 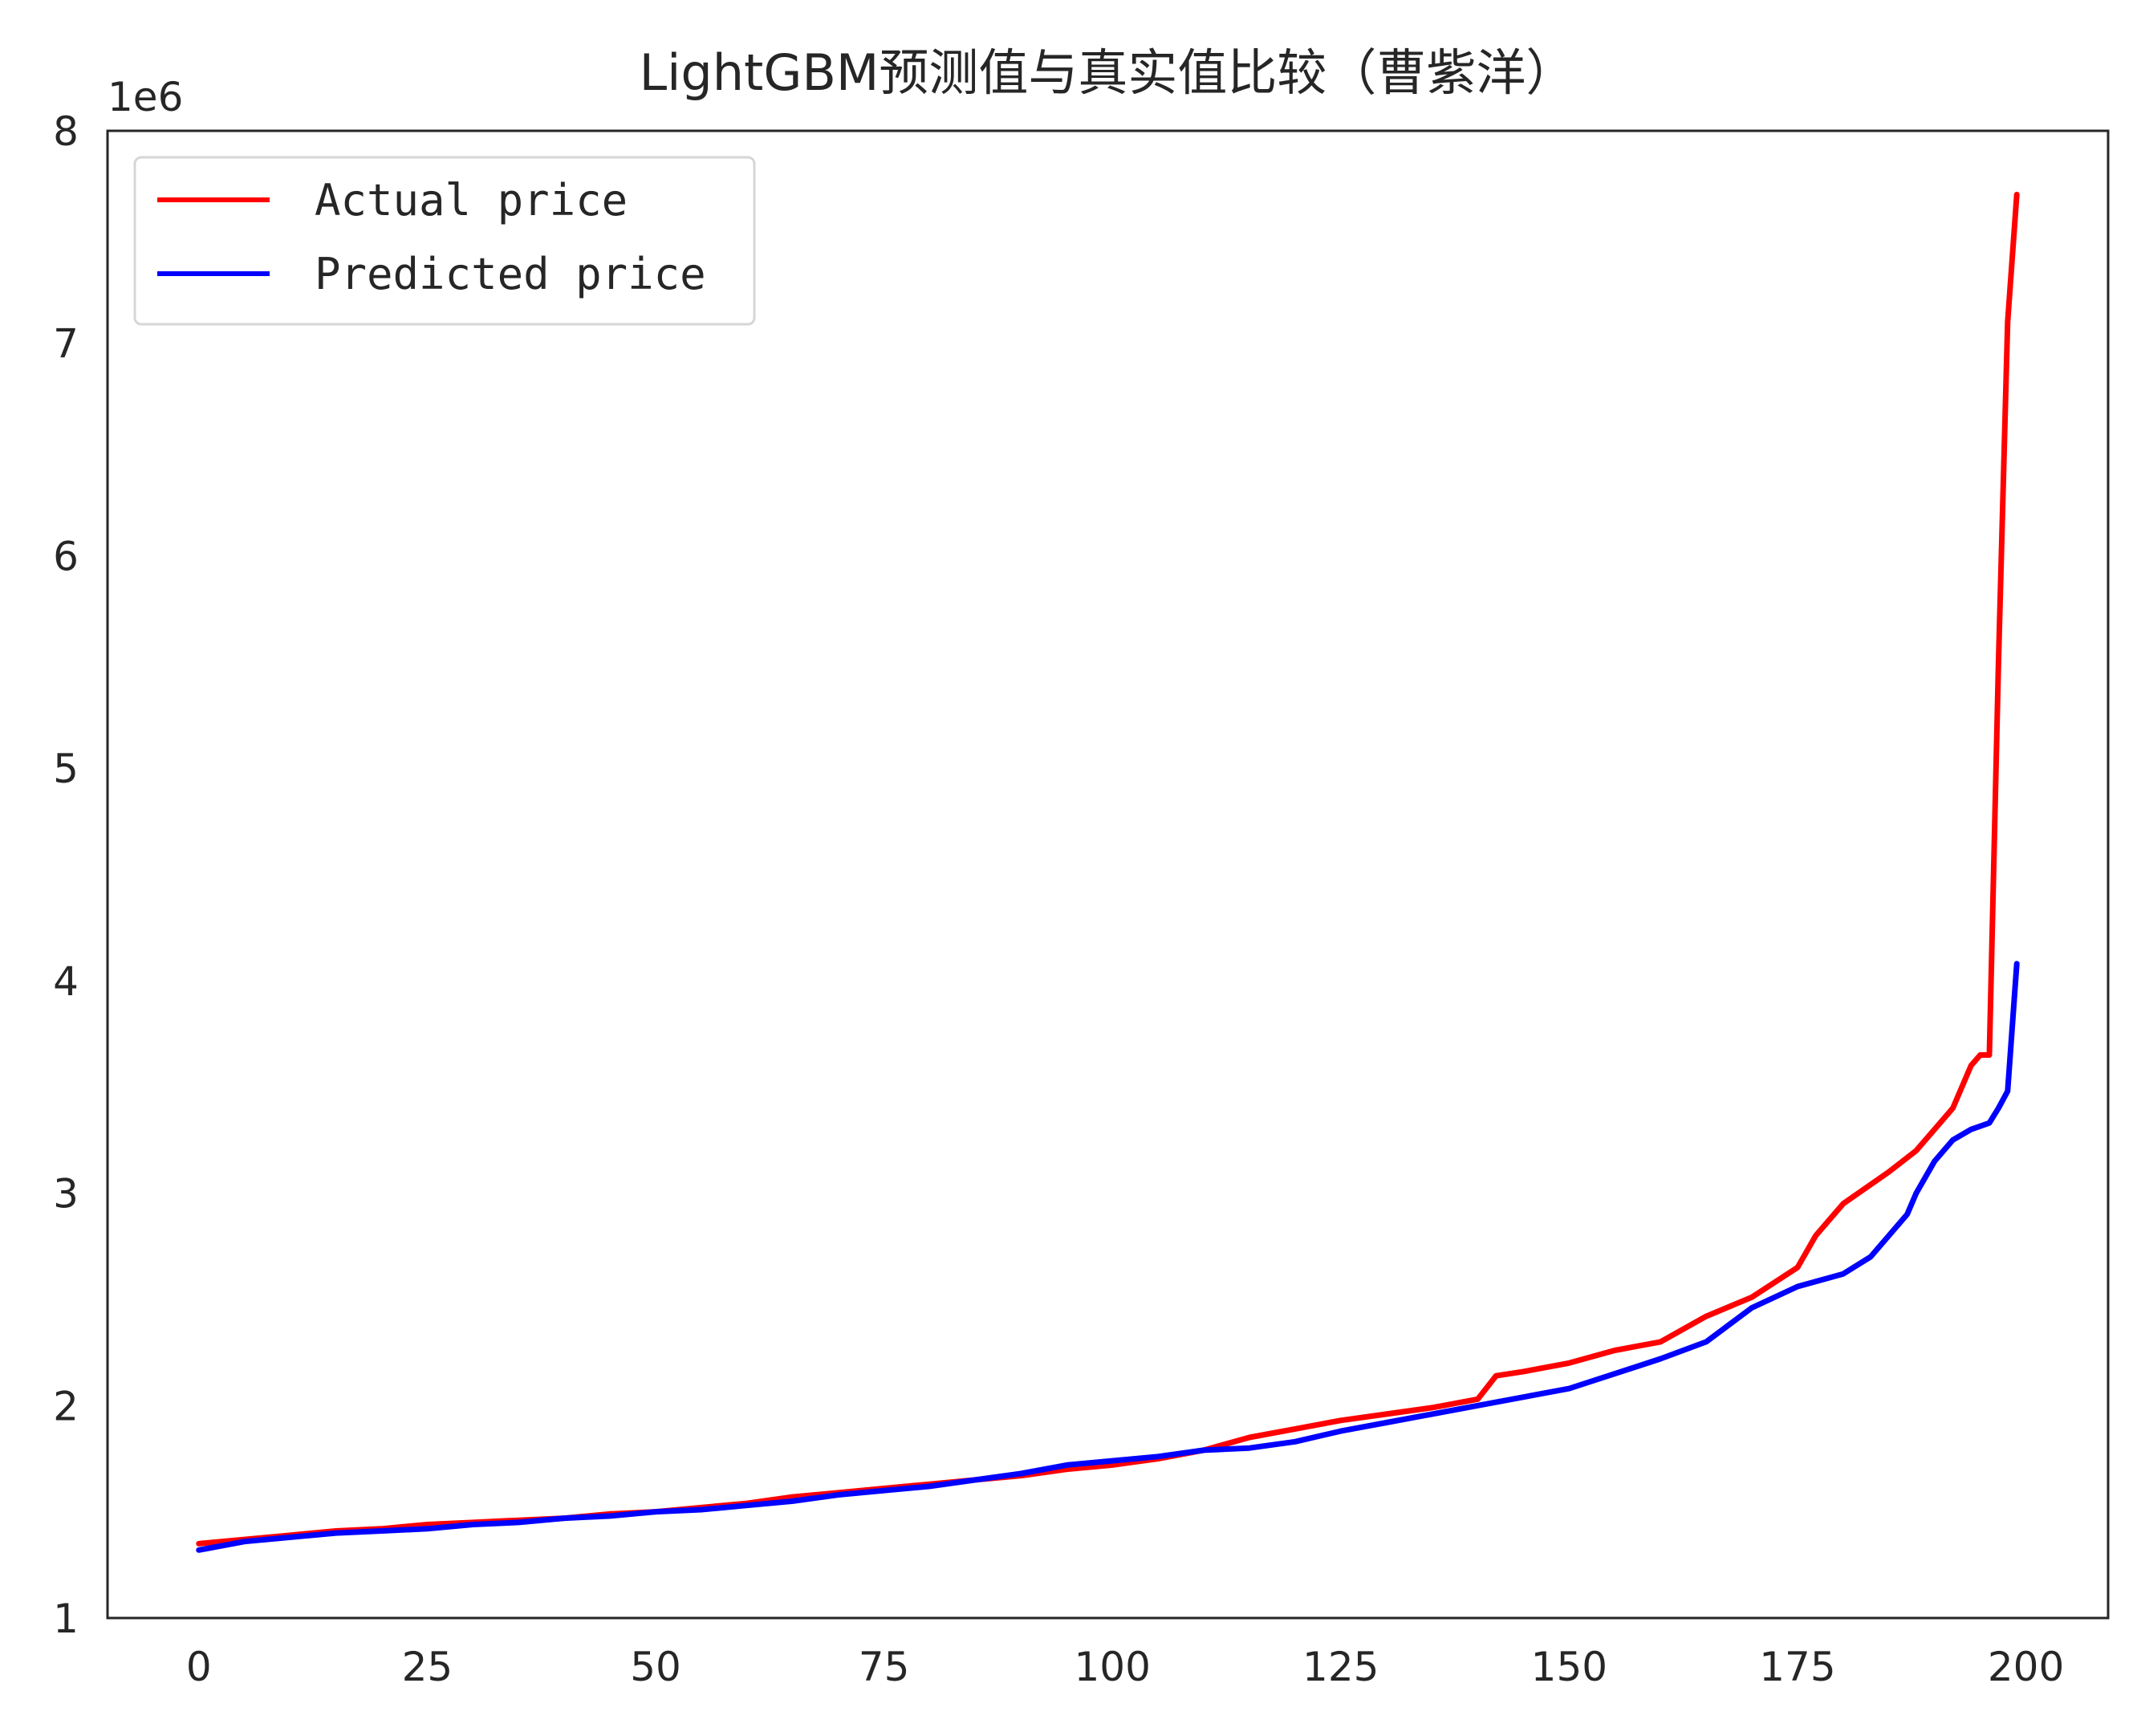 What do you see at coordinates (1797, 1667) in the screenshot?
I see `x-tick-label-175: 175` at bounding box center [1797, 1667].